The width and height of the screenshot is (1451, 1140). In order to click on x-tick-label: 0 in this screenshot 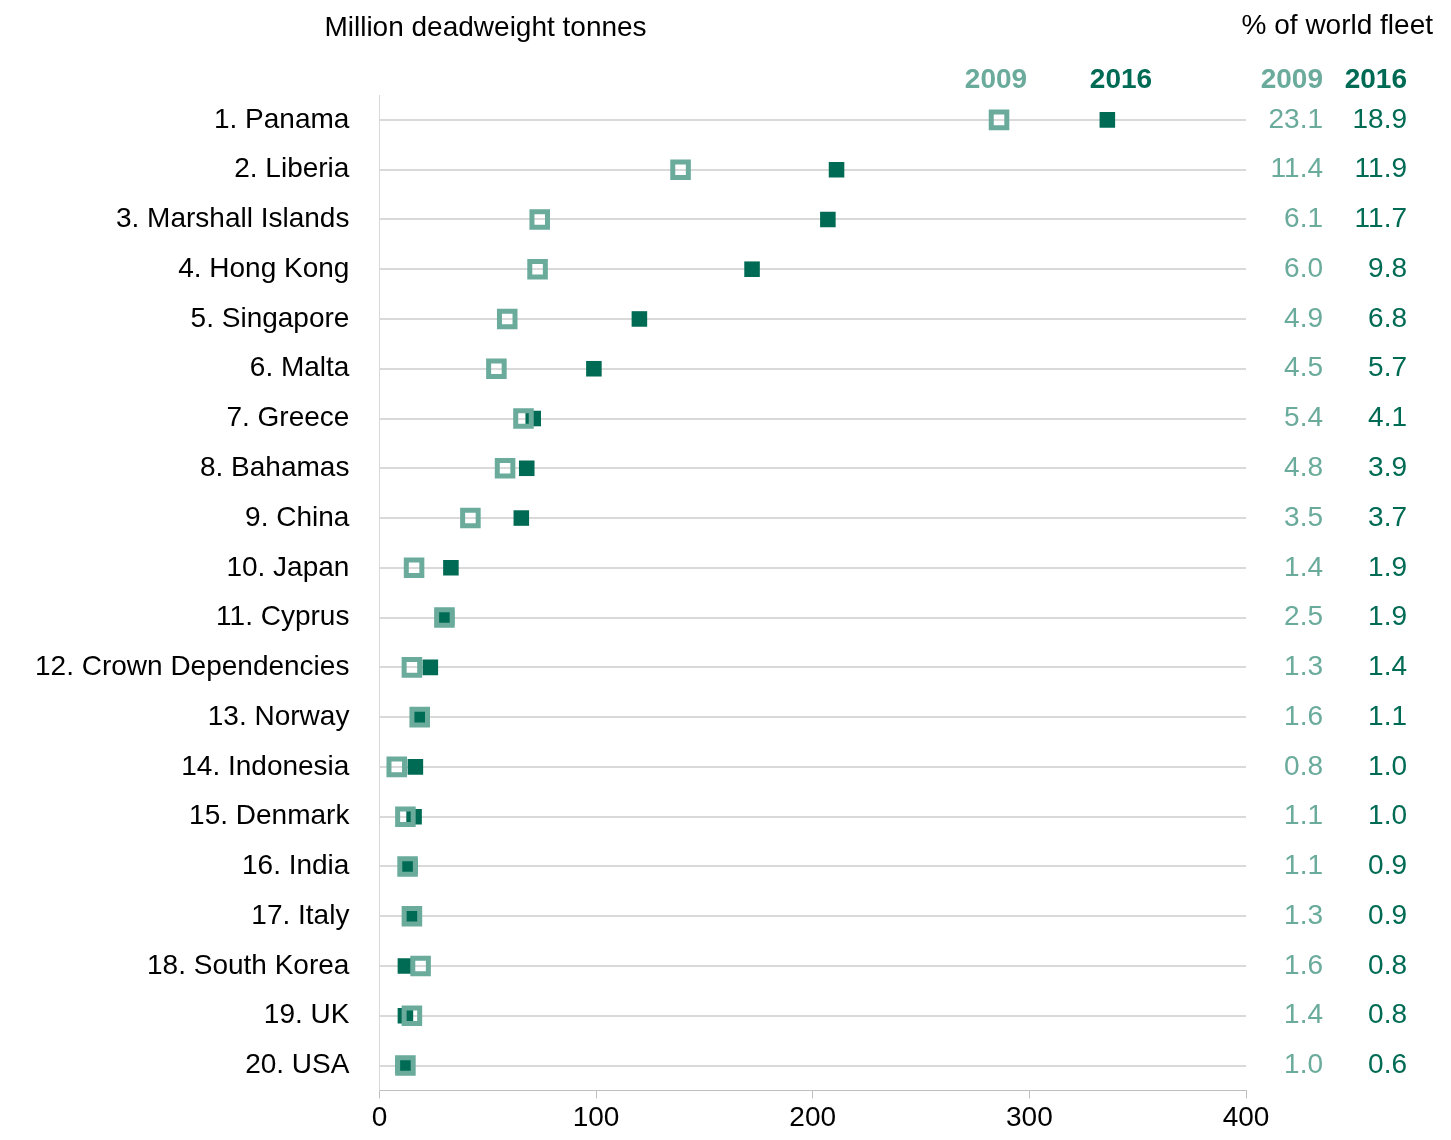, I will do `click(379, 1116)`.